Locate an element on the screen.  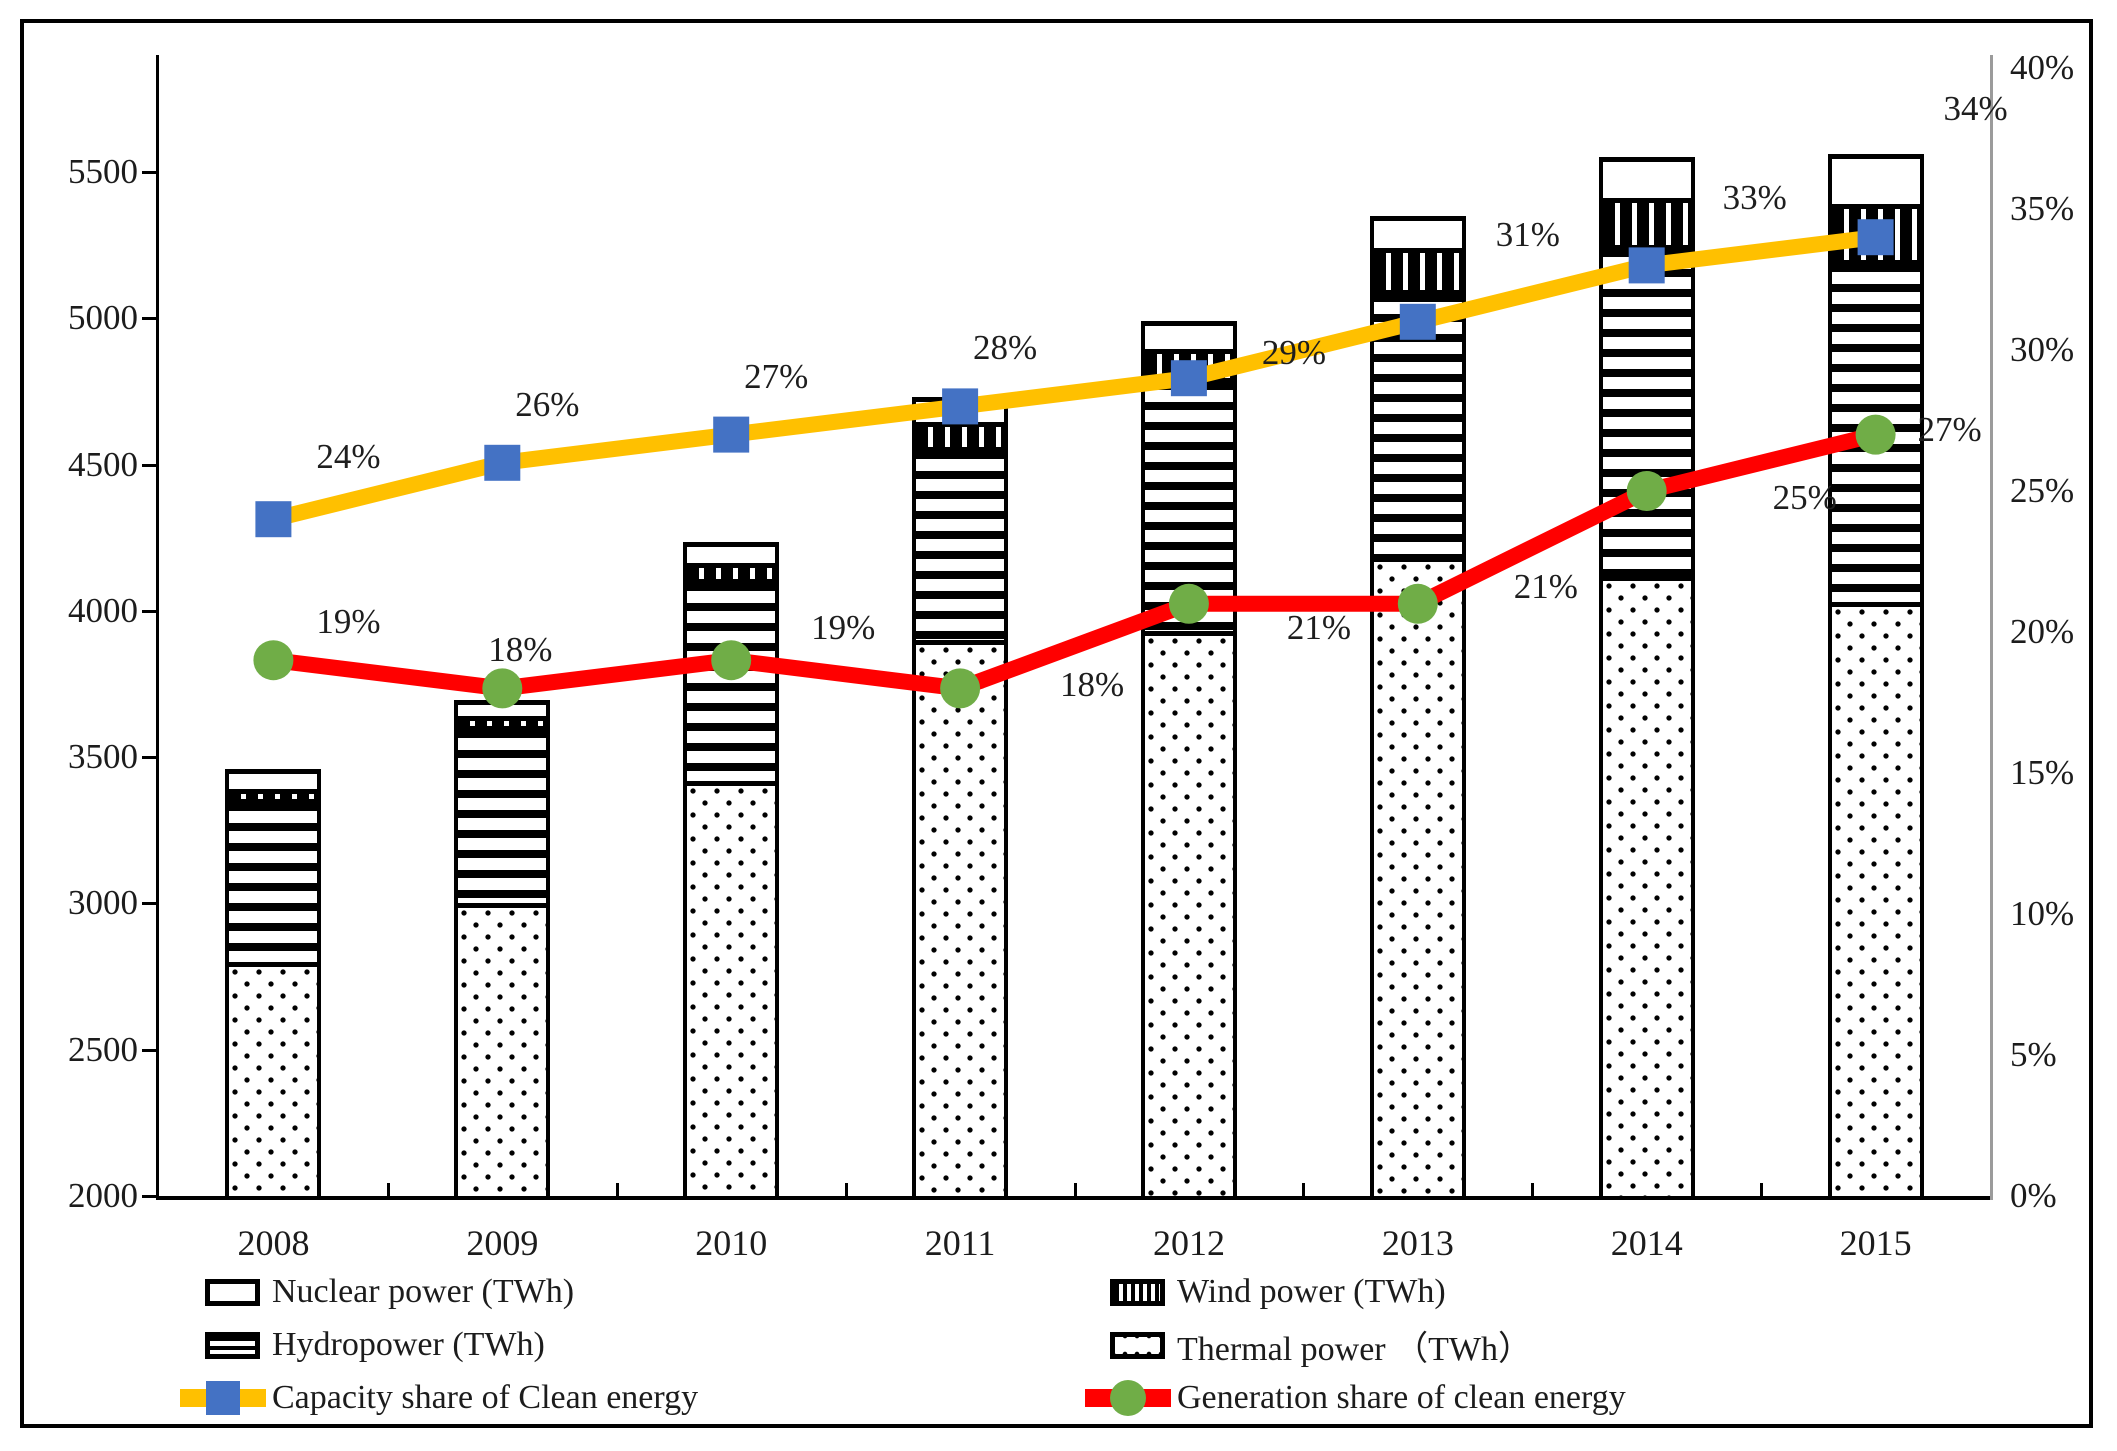
bar-2011-plain-white is located at coordinates (960, 410).